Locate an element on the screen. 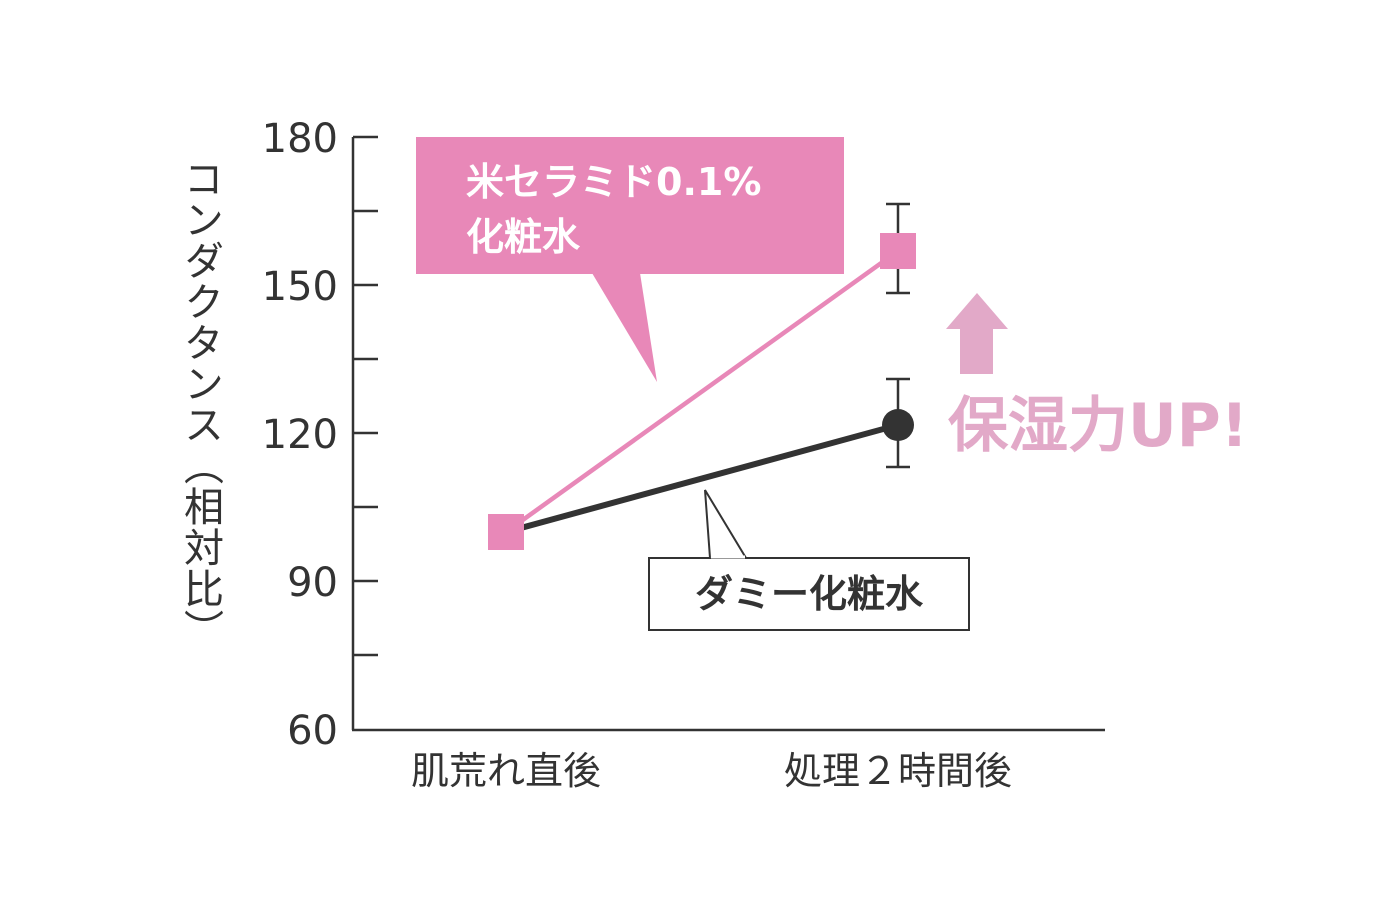 The image size is (1400, 904). y-tick-90: 90 is located at coordinates (312, 583).